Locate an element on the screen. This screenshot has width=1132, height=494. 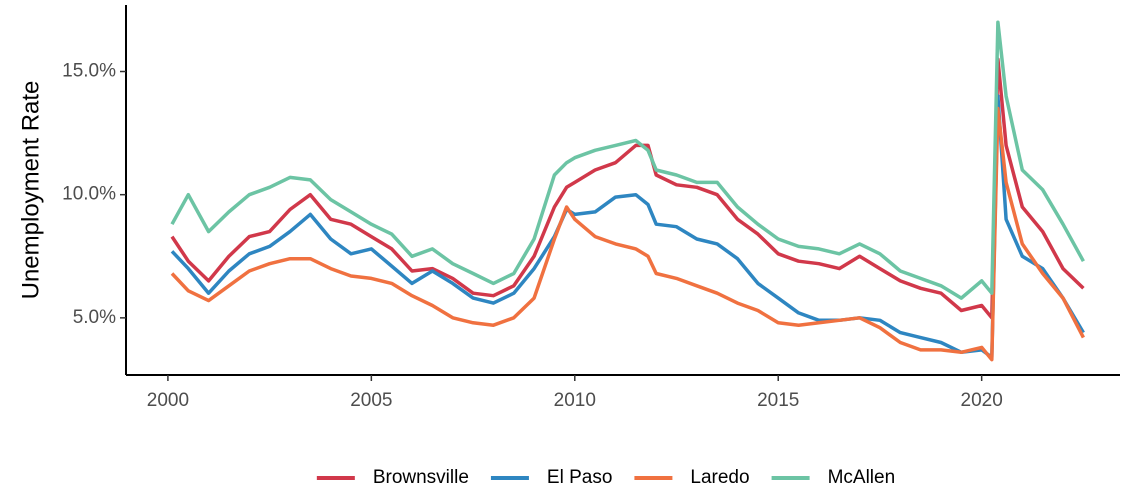
x-tick-label: 2010 is located at coordinates (575, 400).